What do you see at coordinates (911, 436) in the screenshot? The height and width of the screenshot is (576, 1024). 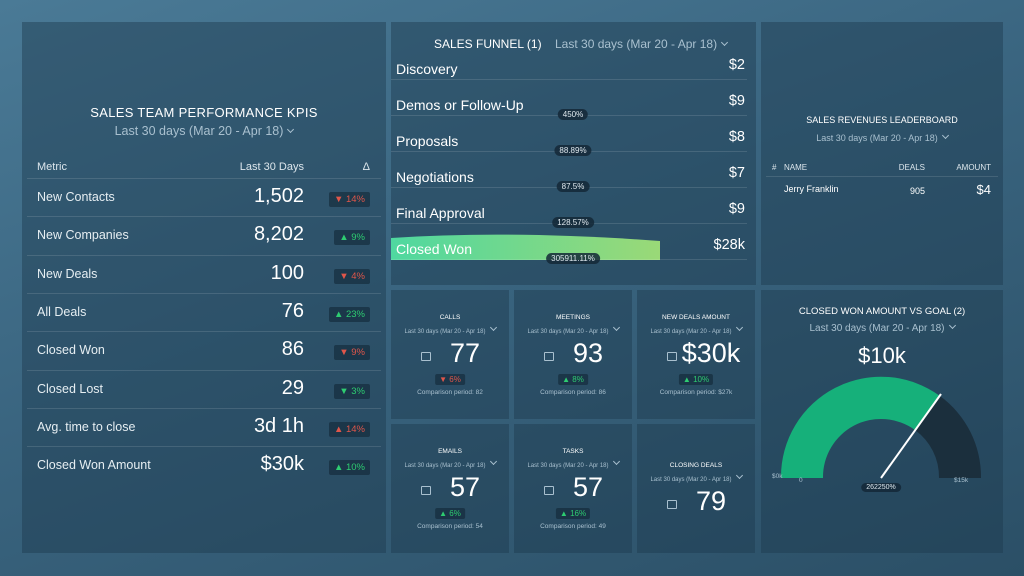 I see `gauge-needle` at bounding box center [911, 436].